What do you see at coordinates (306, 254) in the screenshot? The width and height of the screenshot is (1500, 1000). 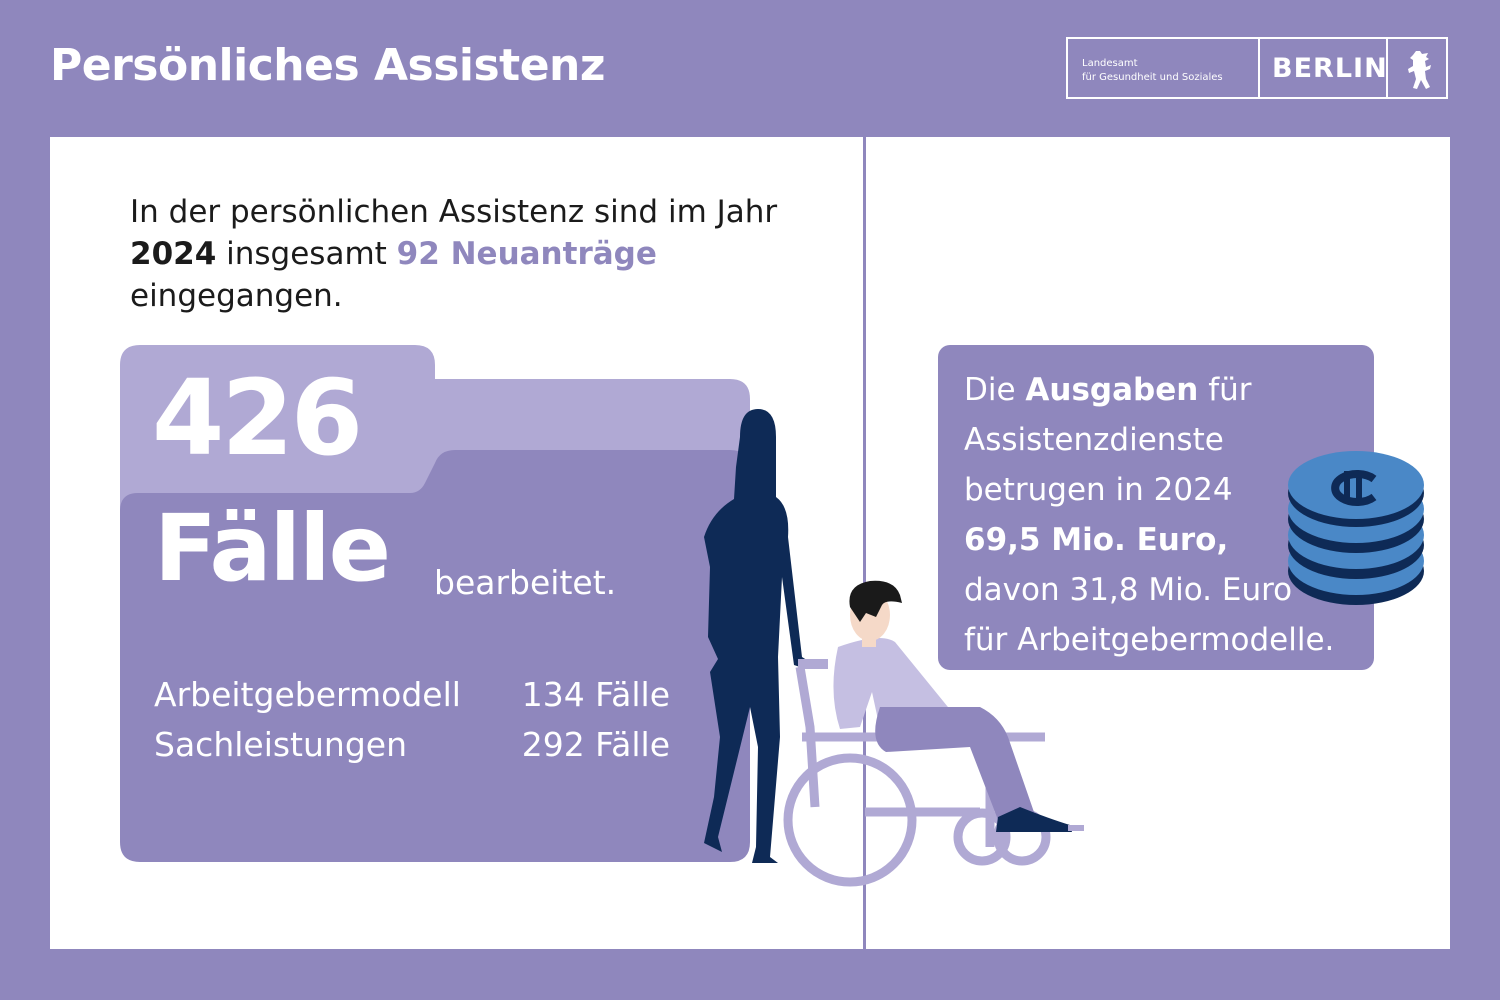 I see `intro-part-2: insgesamt` at bounding box center [306, 254].